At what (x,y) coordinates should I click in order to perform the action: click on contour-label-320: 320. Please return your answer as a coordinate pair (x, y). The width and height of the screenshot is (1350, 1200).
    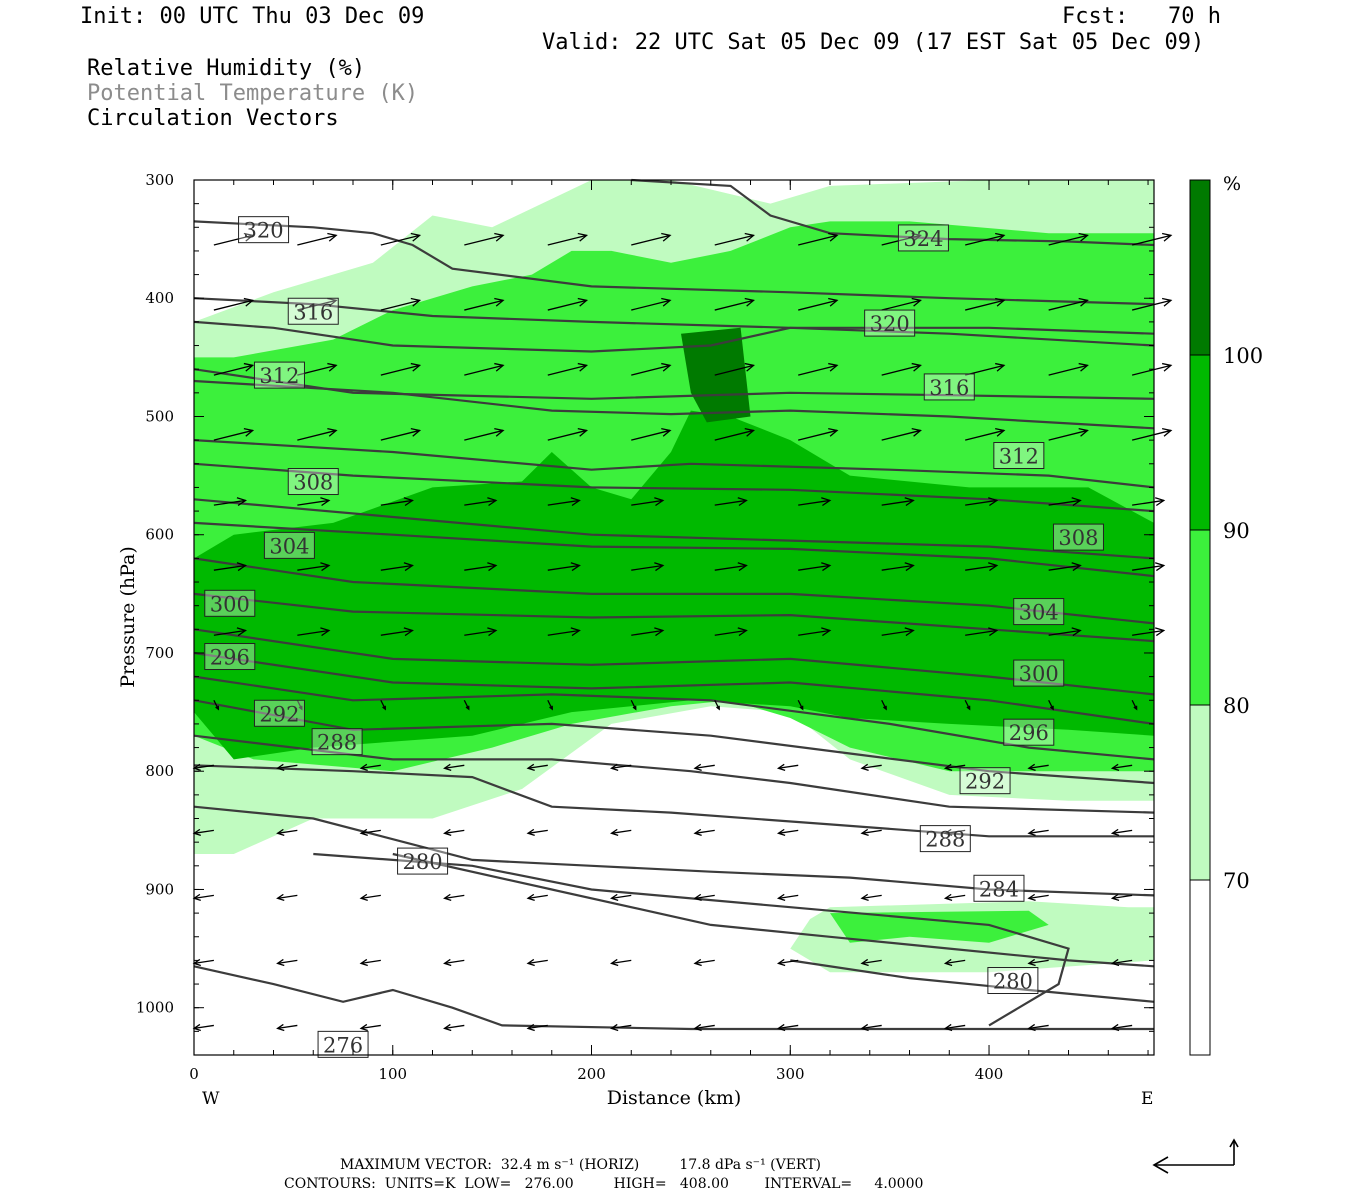
    Looking at the image, I should click on (890, 324).